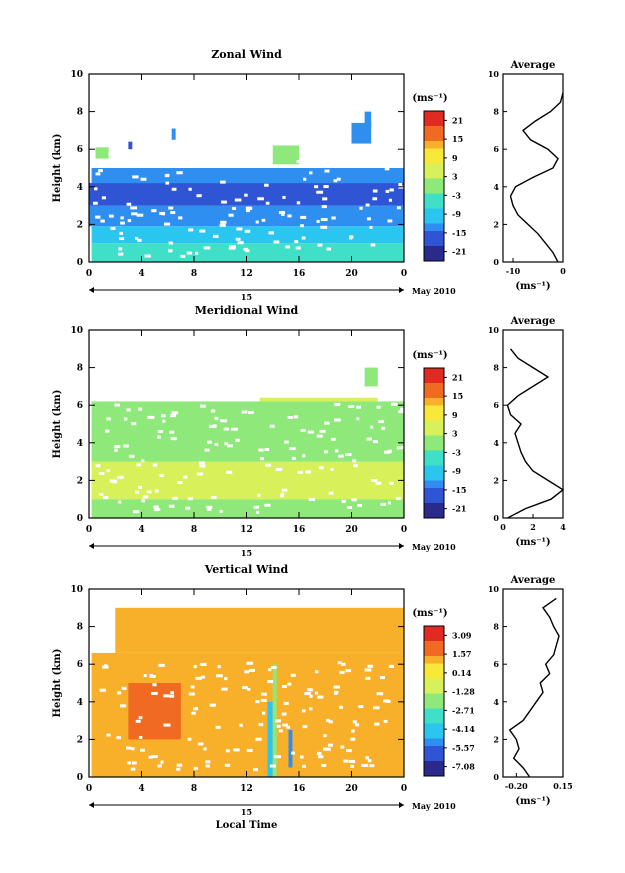 Image resolution: width=625 pixels, height=873 pixels. I want to click on panel-title: Zonal Wind, so click(246, 54).